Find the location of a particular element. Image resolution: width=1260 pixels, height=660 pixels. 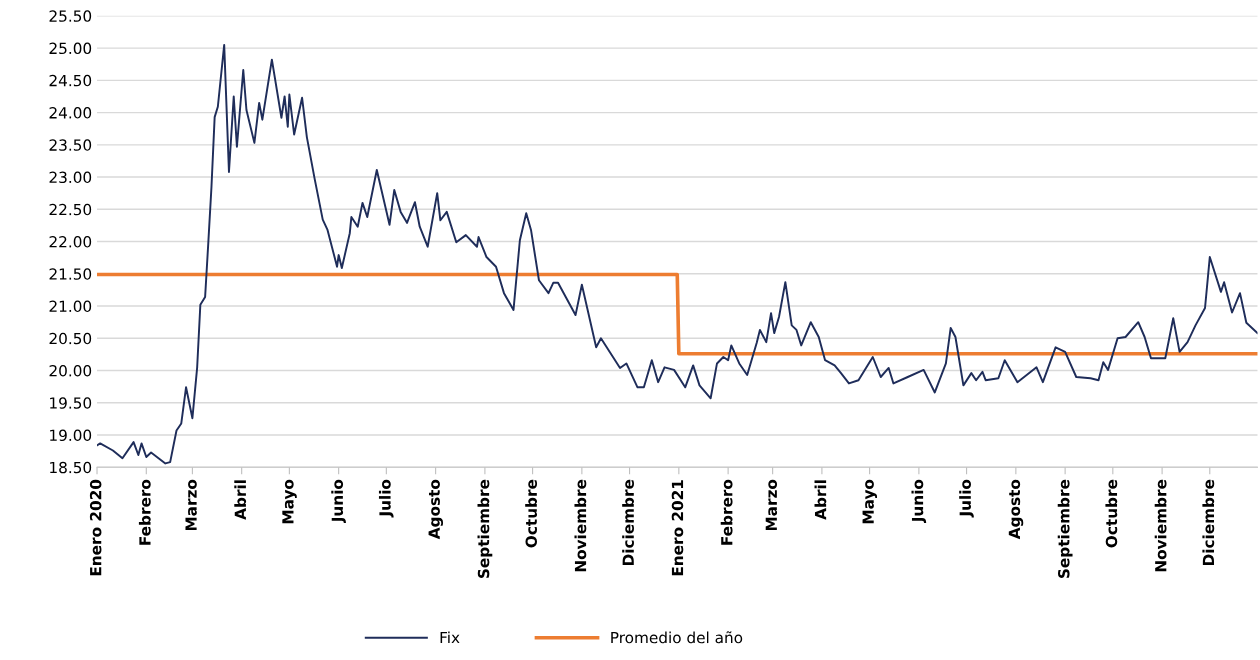

y-tick-label: 22.00 is located at coordinates (70, 242).